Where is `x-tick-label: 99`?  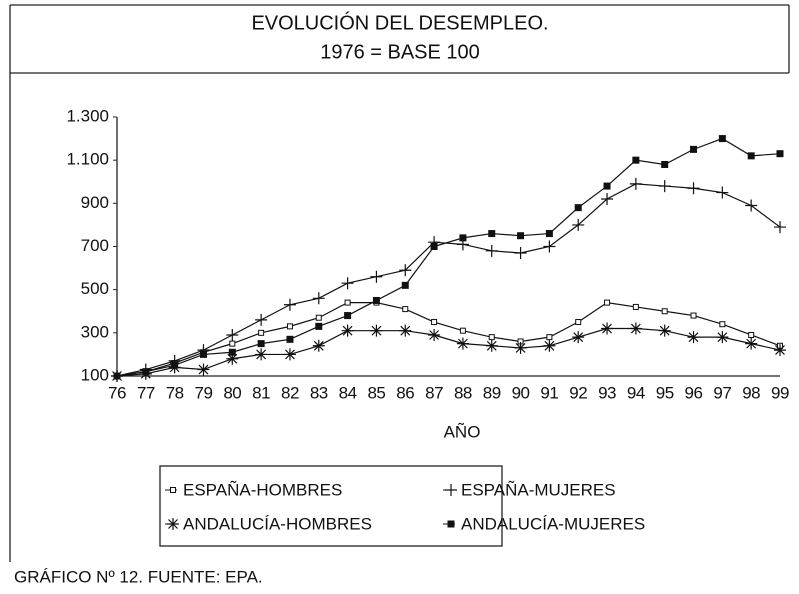 x-tick-label: 99 is located at coordinates (780, 392).